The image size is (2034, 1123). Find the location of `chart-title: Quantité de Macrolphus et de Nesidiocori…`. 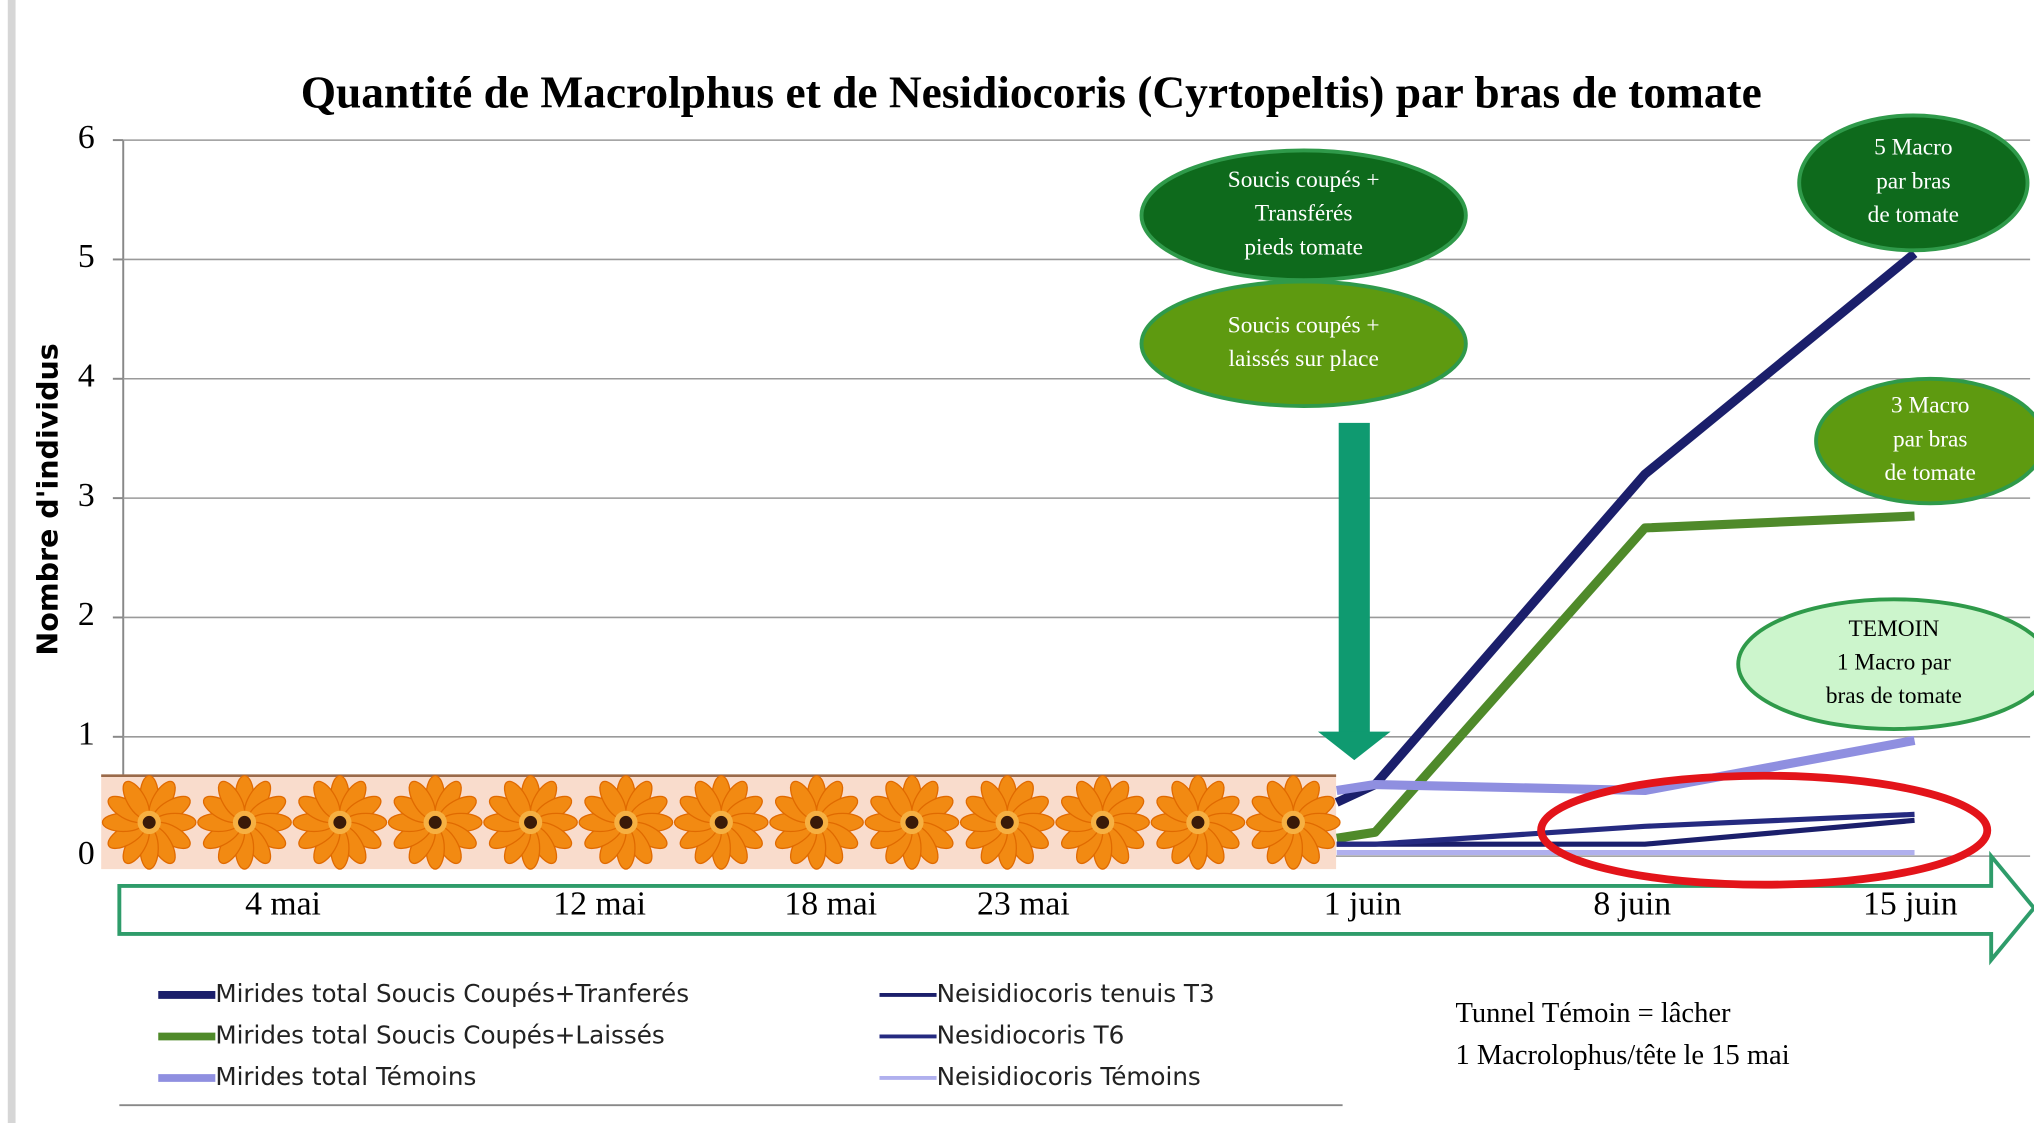

chart-title: Quantité de Macrolphus et de Nesidiocori… is located at coordinates (1031, 93).